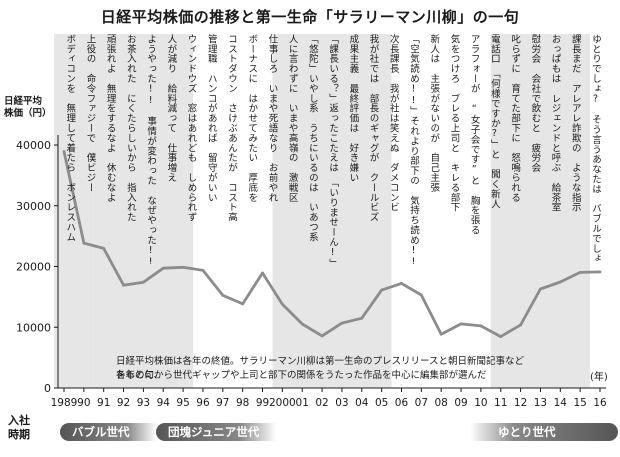 The height and width of the screenshot is (457, 620). I want to click on senryu-verse: 次長課長 我が社は笑えぬ ダメコンビ, so click(393, 123).